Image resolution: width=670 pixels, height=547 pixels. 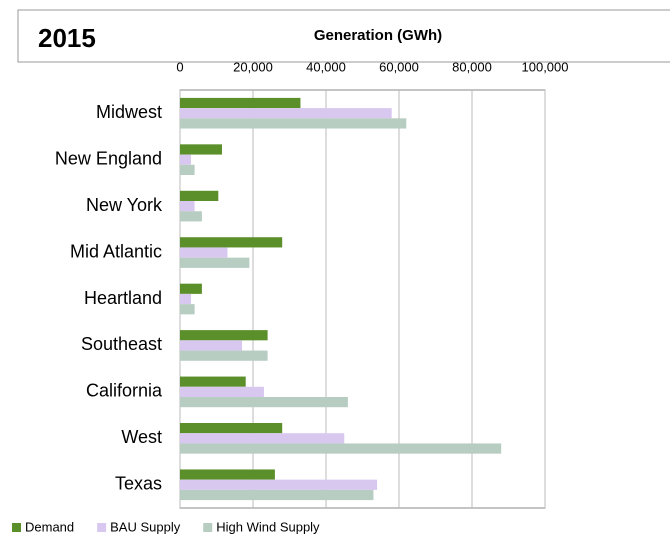 I want to click on y-tick-label: California, so click(x=124, y=391).